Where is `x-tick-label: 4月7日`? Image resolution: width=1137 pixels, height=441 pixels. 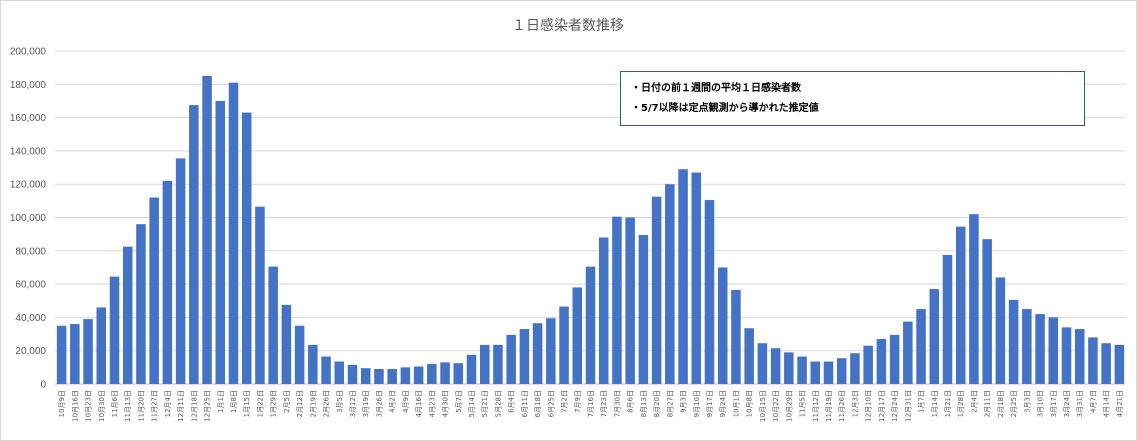
x-tick-label: 4月7日 is located at coordinates (1093, 401).